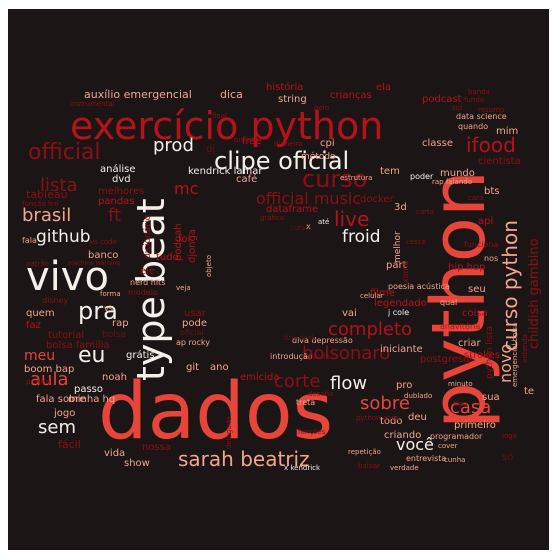 This screenshot has height=558, width=557. Describe the element at coordinates (98, 311) in the screenshot. I see `word-pra: pra` at that location.